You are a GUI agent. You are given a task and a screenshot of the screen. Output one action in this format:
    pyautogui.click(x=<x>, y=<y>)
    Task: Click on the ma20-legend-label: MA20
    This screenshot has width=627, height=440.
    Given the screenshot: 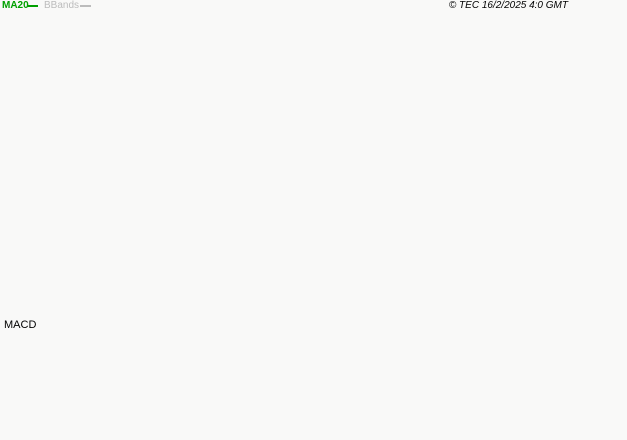 What is the action you would take?
    pyautogui.click(x=15, y=5)
    